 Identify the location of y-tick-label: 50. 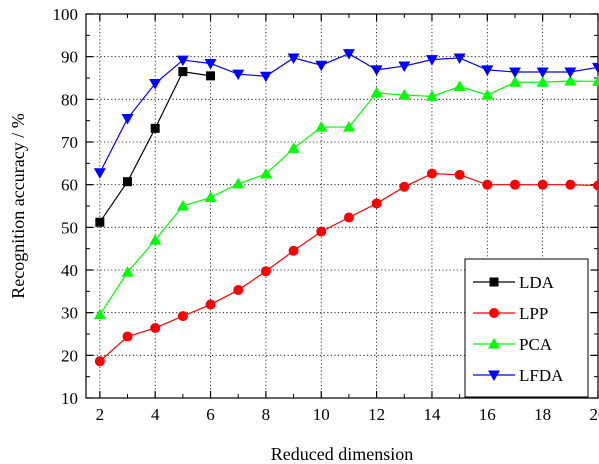
(69, 227).